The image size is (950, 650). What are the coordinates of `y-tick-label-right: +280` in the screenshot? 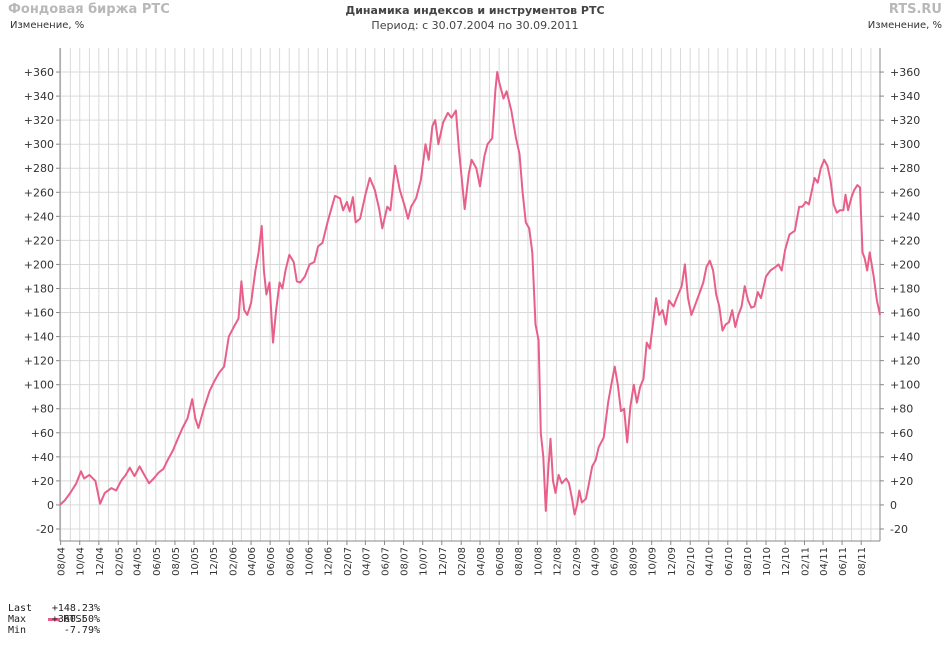 It's located at (905, 168).